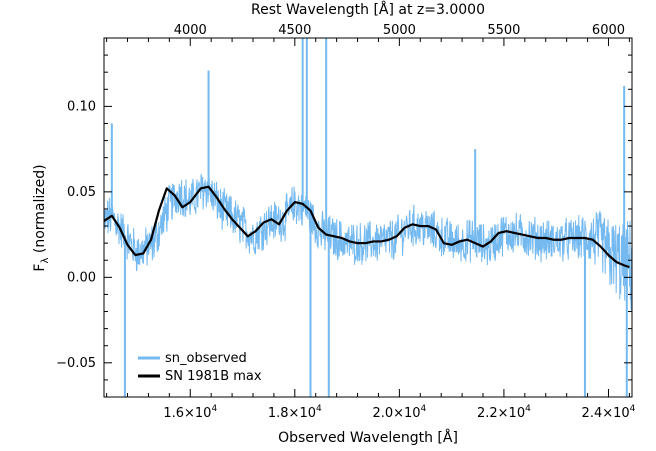 This screenshot has height=451, width=656. What do you see at coordinates (503, 30) in the screenshot?
I see `top-tick-label: 5500` at bounding box center [503, 30].